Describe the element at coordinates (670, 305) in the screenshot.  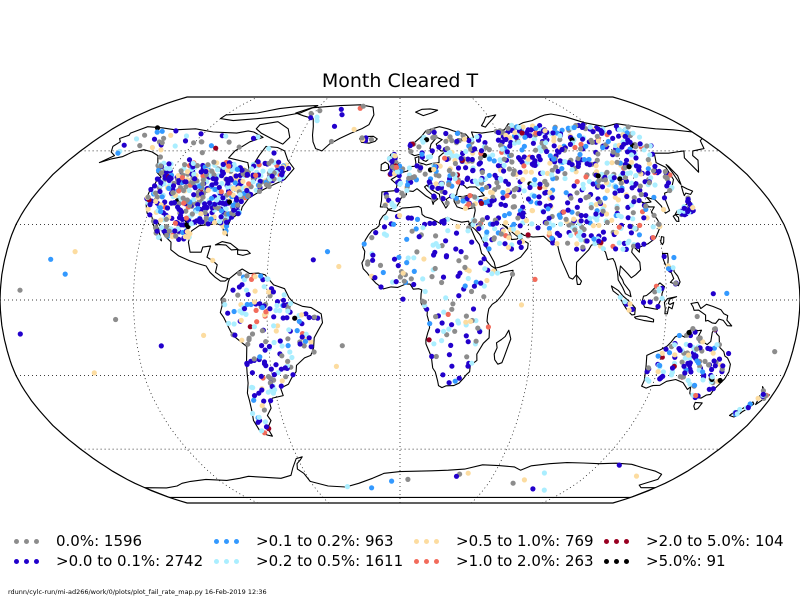
I see `coastline-sulawesi` at that location.